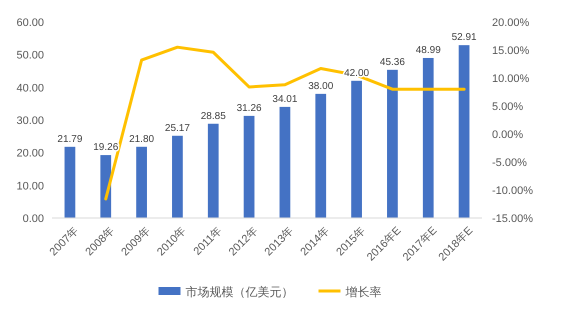 The image size is (565, 321). What do you see at coordinates (321, 86) in the screenshot?
I see `data-label: 38.00` at bounding box center [321, 86].